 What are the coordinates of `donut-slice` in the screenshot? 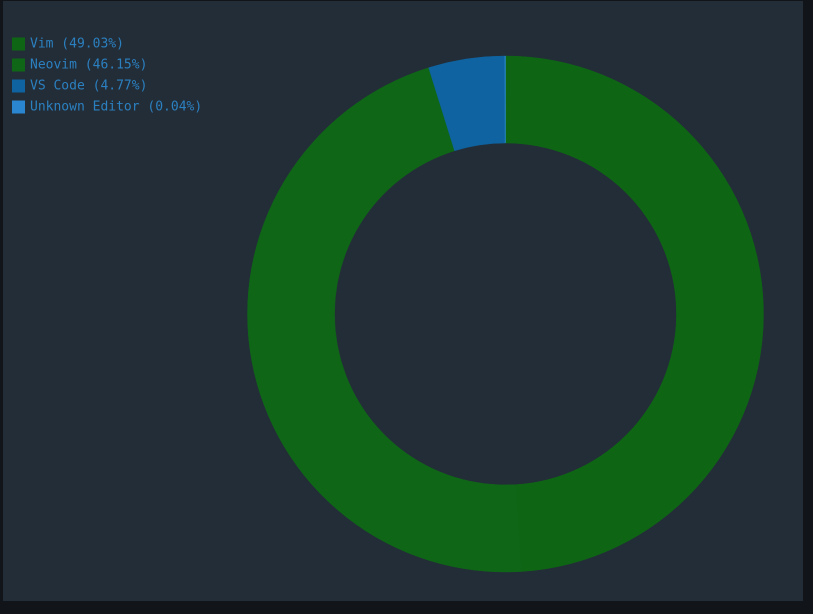 It's located at (505, 99).